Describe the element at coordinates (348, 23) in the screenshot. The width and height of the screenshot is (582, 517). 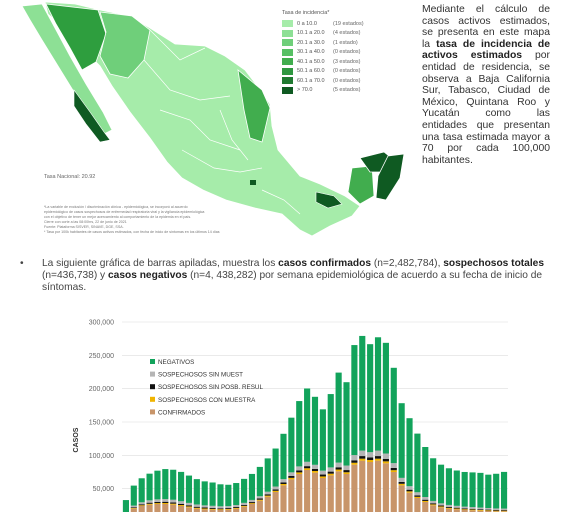
I see `legend-count: (19 estados)` at that location.